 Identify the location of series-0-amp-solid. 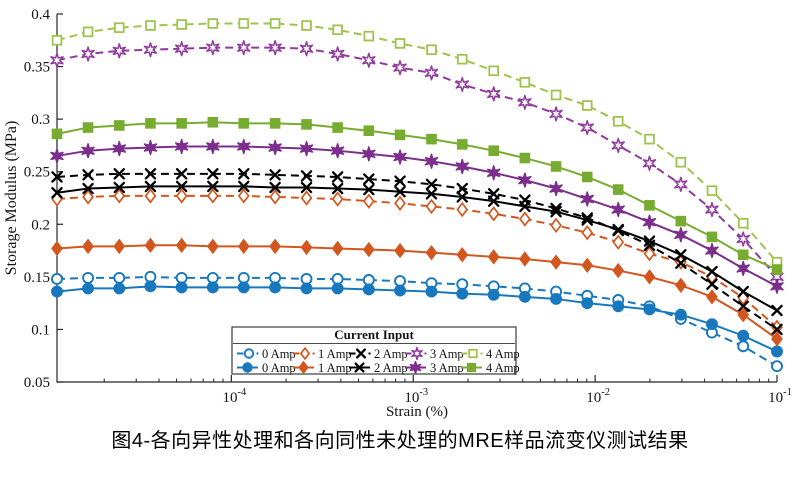
(417, 319).